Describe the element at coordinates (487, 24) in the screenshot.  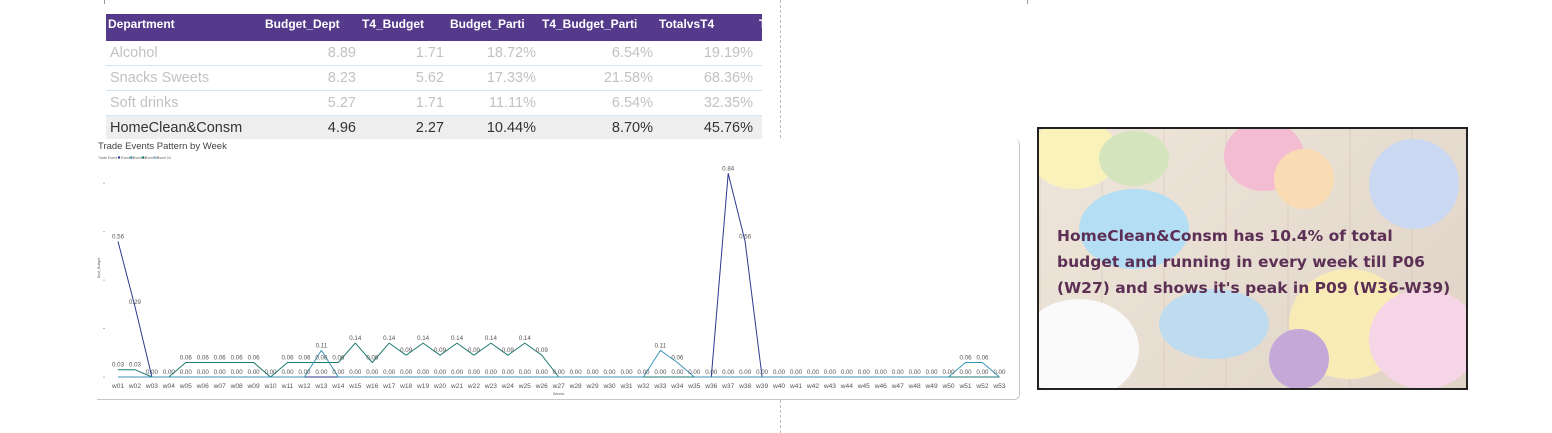
I see `column-header-budget-parti: Budget_Parti` at that location.